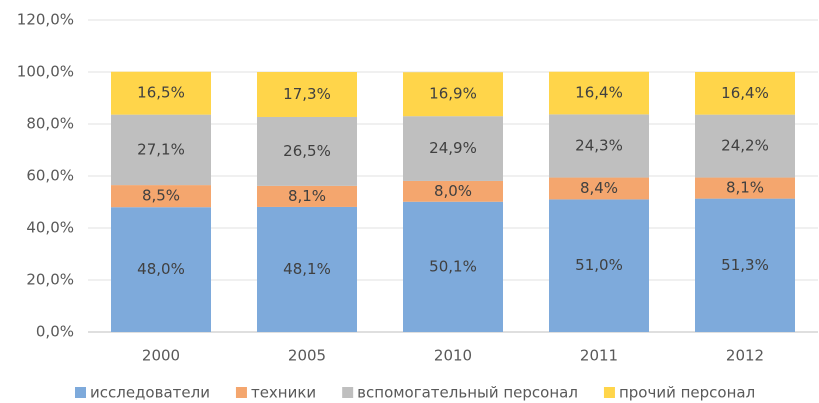  I want to click on value-label: 24,9%, so click(453, 148).